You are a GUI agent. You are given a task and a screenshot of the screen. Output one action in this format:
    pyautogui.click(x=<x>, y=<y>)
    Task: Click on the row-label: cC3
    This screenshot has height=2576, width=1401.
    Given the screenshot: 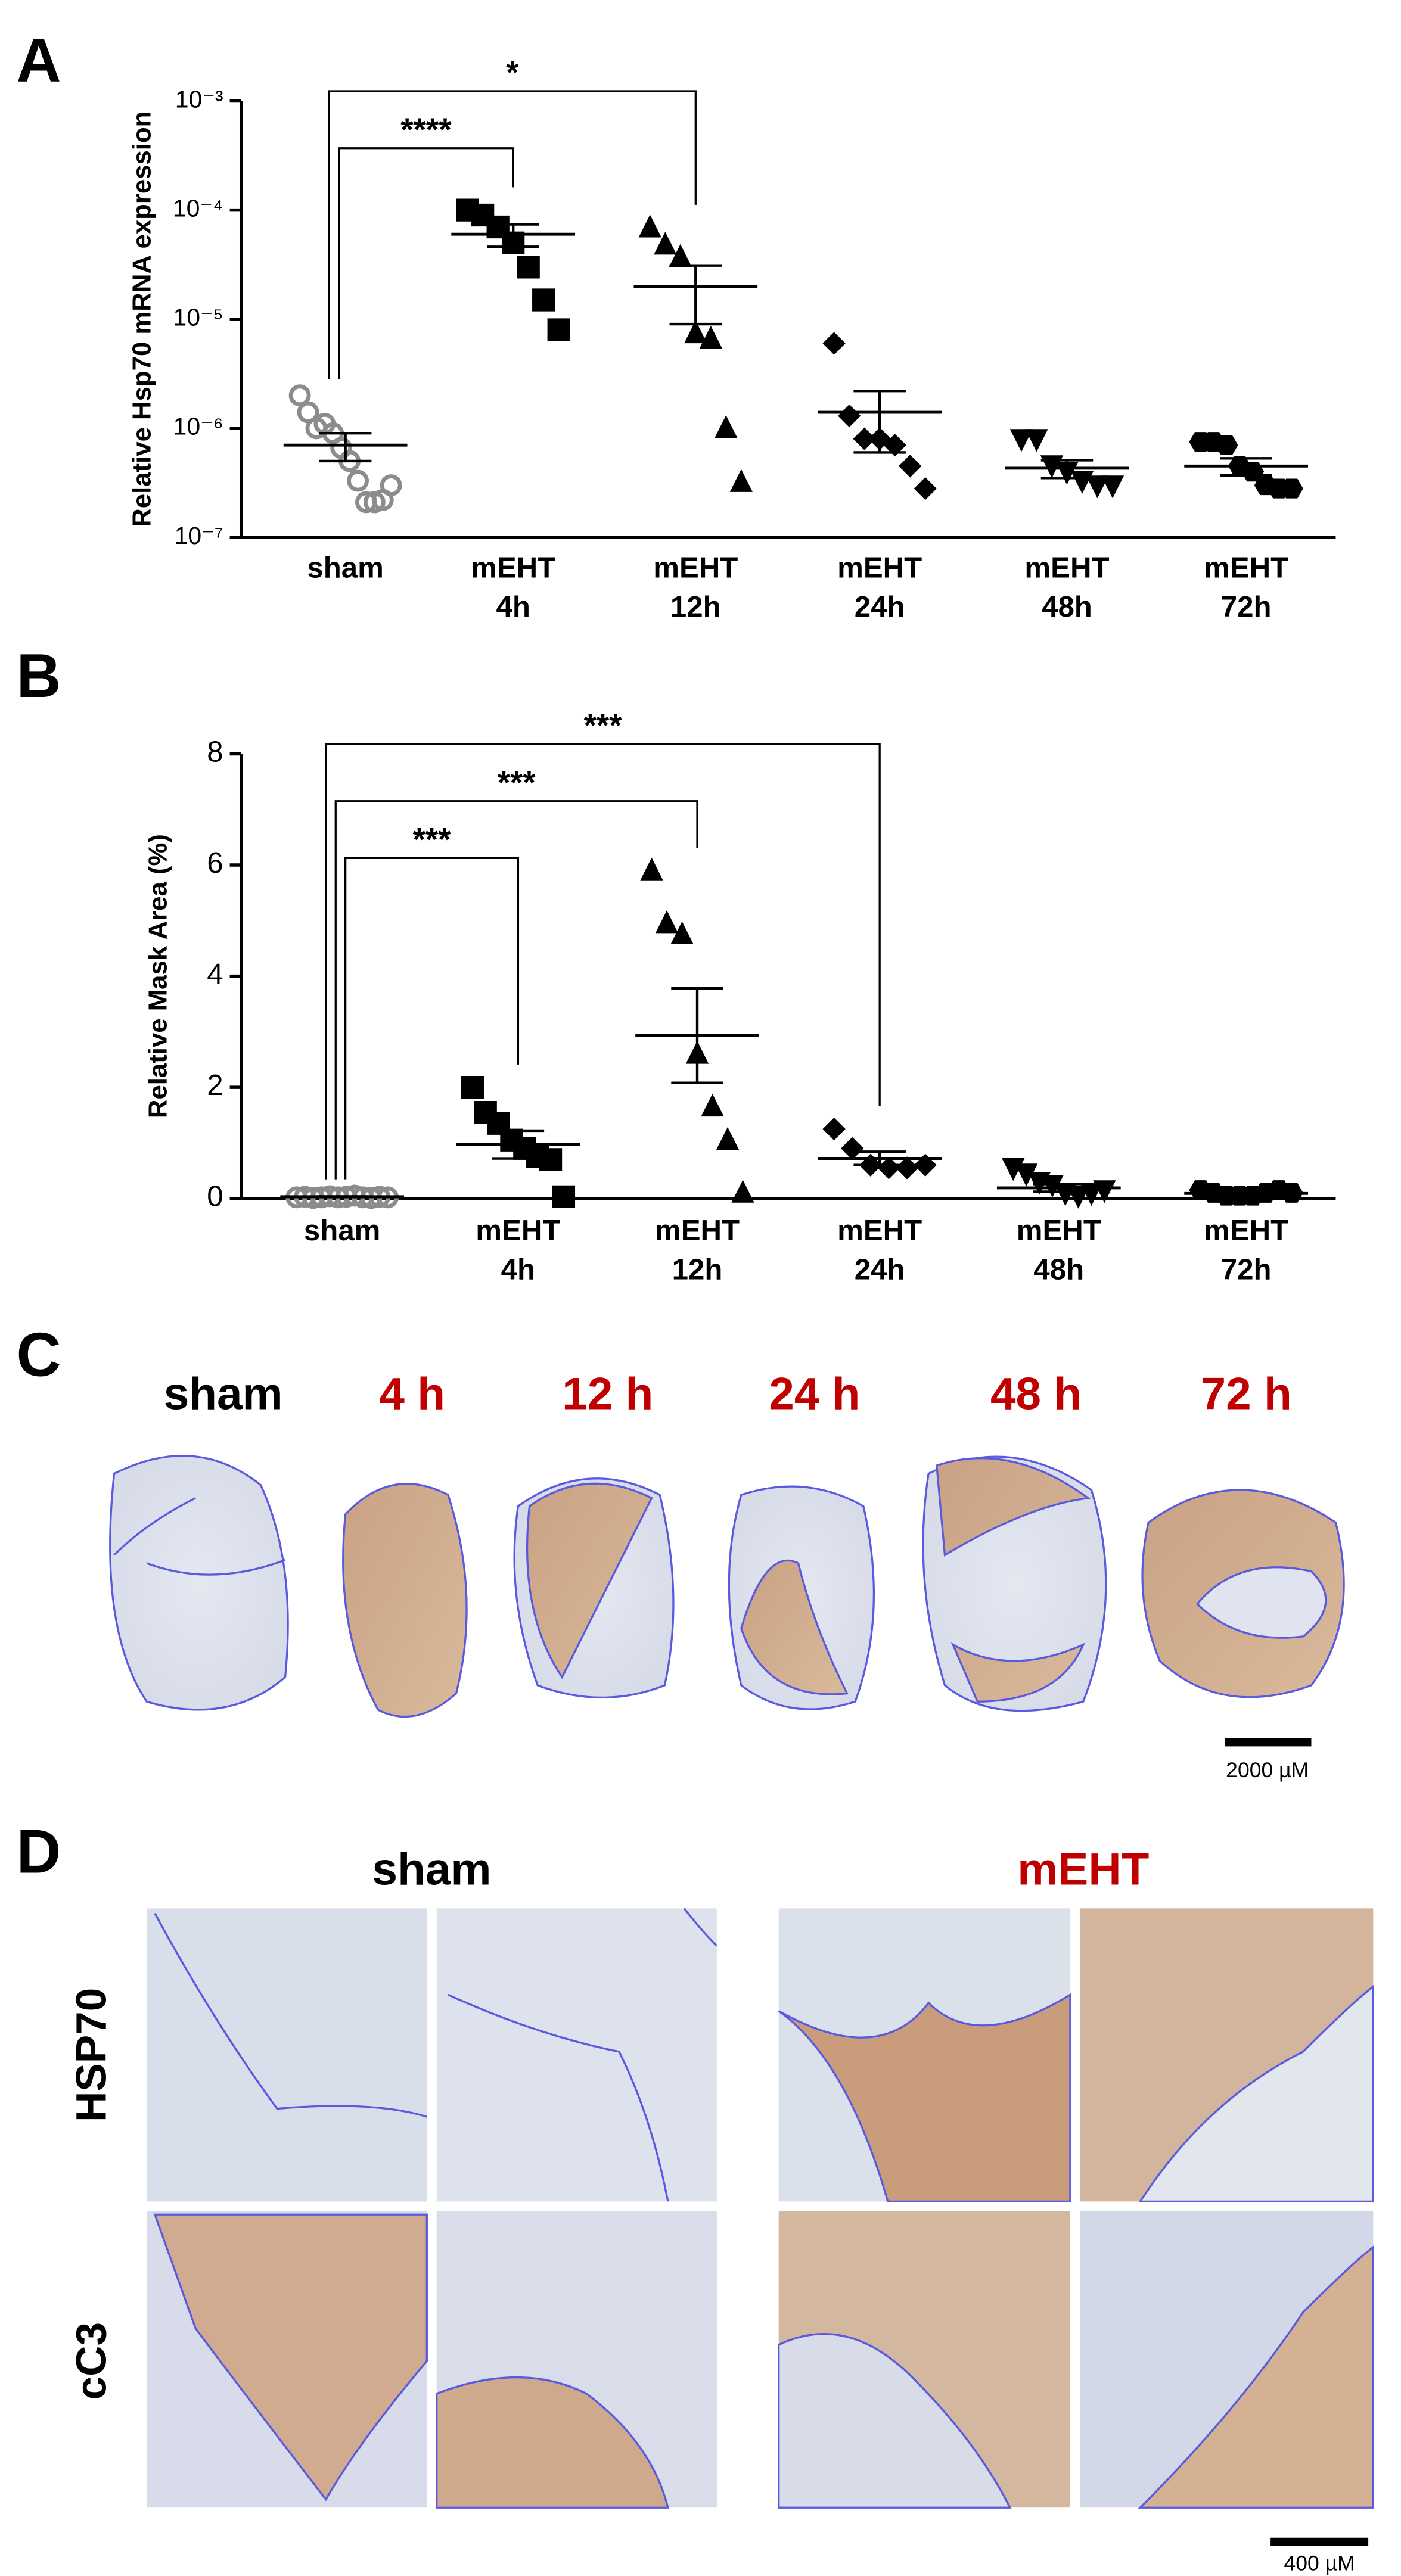 What is the action you would take?
    pyautogui.click(x=91, y=2361)
    